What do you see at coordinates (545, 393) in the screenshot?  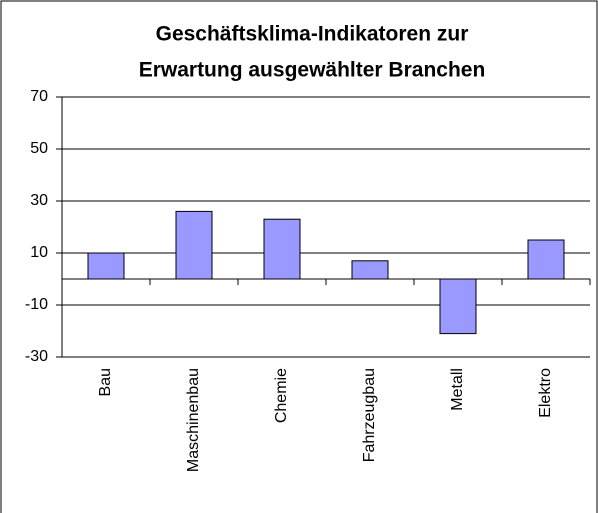 I see `x-tick-label: Elektro` at bounding box center [545, 393].